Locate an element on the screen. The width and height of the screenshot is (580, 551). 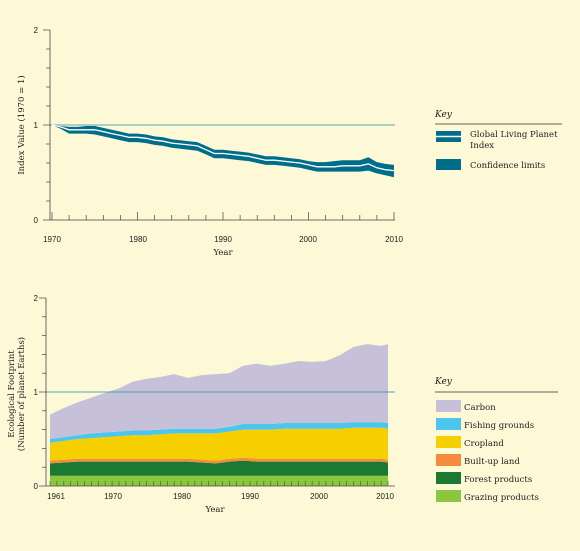
y-axis-label: (Number of planet Earths) is located at coordinates (21, 394).